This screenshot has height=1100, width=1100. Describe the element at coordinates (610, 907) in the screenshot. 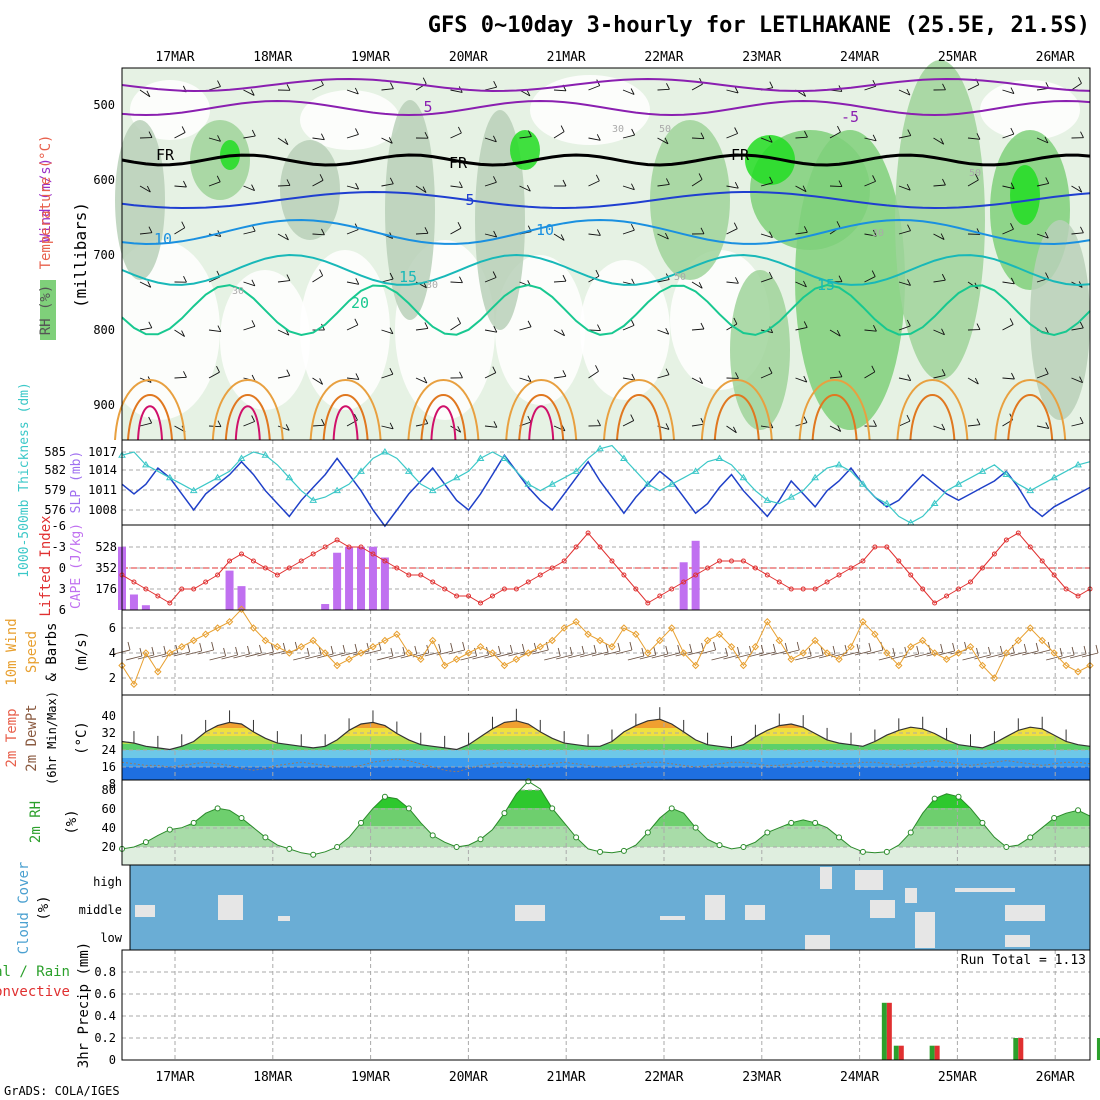

I see `cloud-background` at that location.